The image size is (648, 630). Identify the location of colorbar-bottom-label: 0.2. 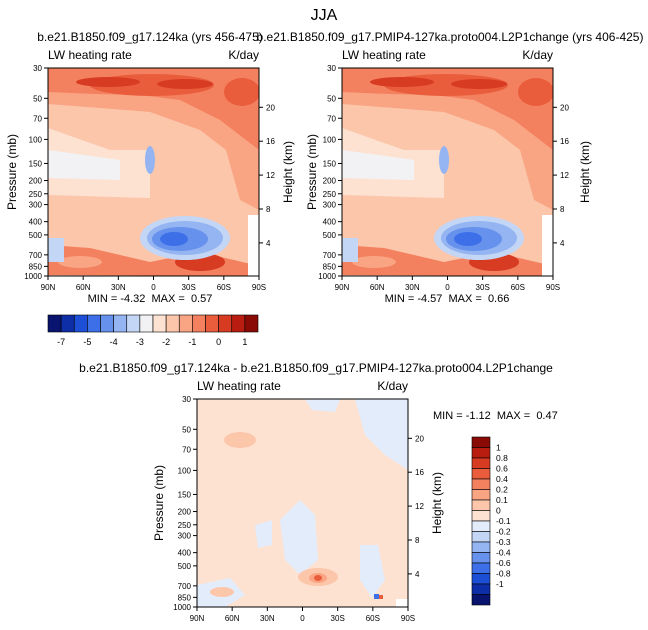
(502, 490).